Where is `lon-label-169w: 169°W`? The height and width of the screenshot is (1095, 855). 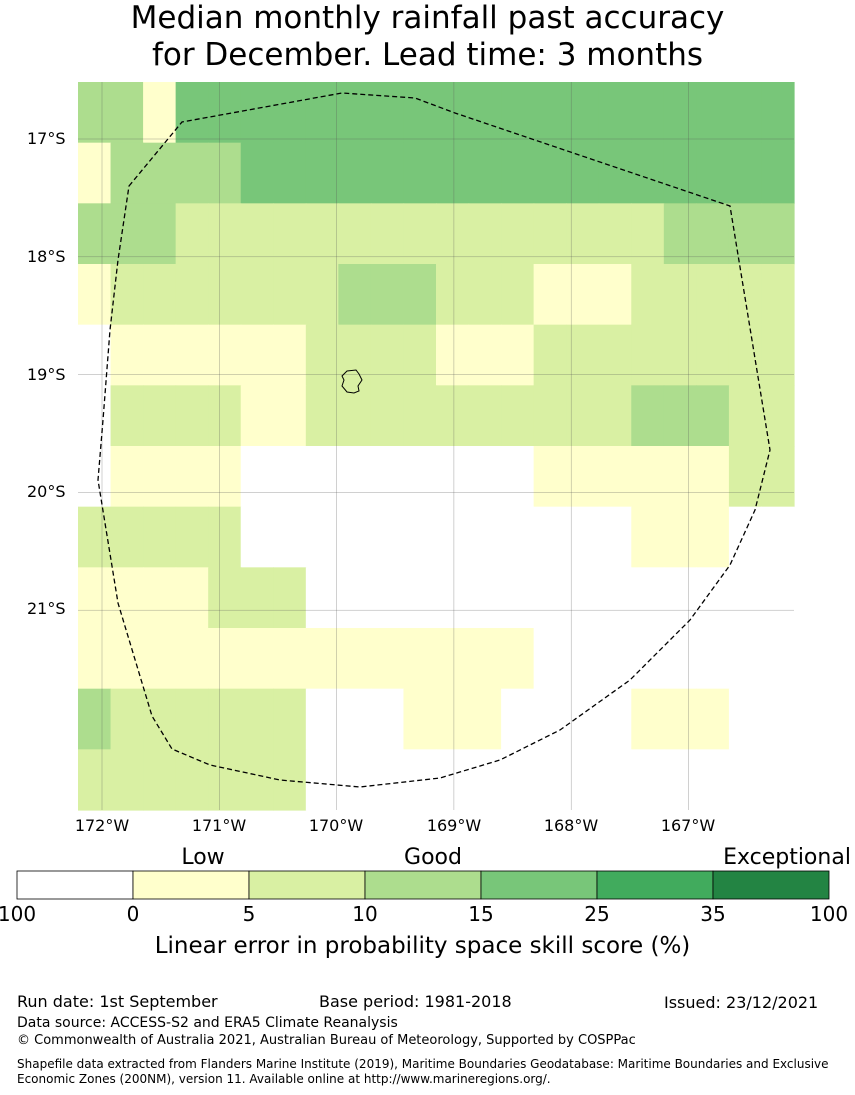
lon-label-169w: 169°W is located at coordinates (454, 825).